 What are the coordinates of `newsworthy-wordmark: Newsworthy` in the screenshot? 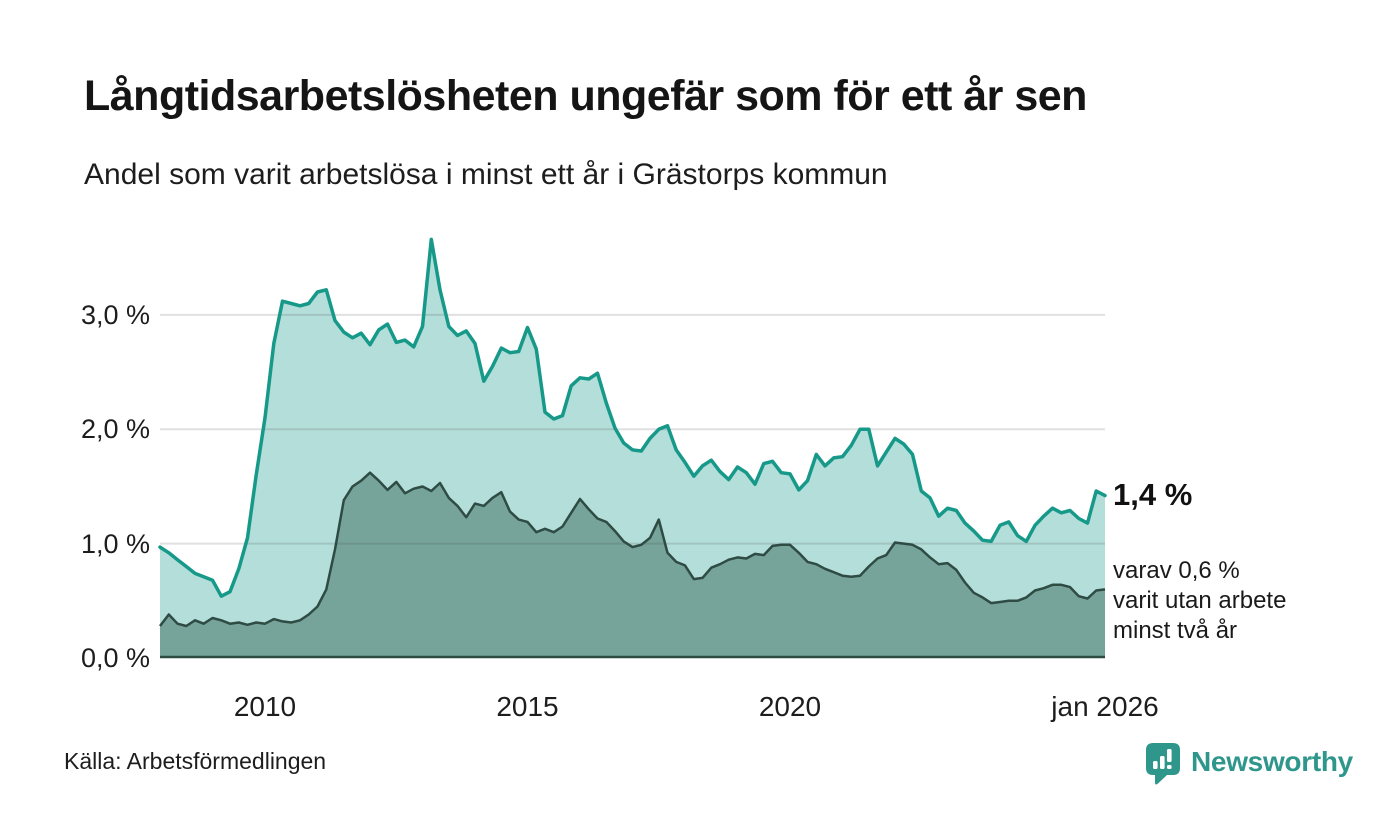 It's located at (1272, 761).